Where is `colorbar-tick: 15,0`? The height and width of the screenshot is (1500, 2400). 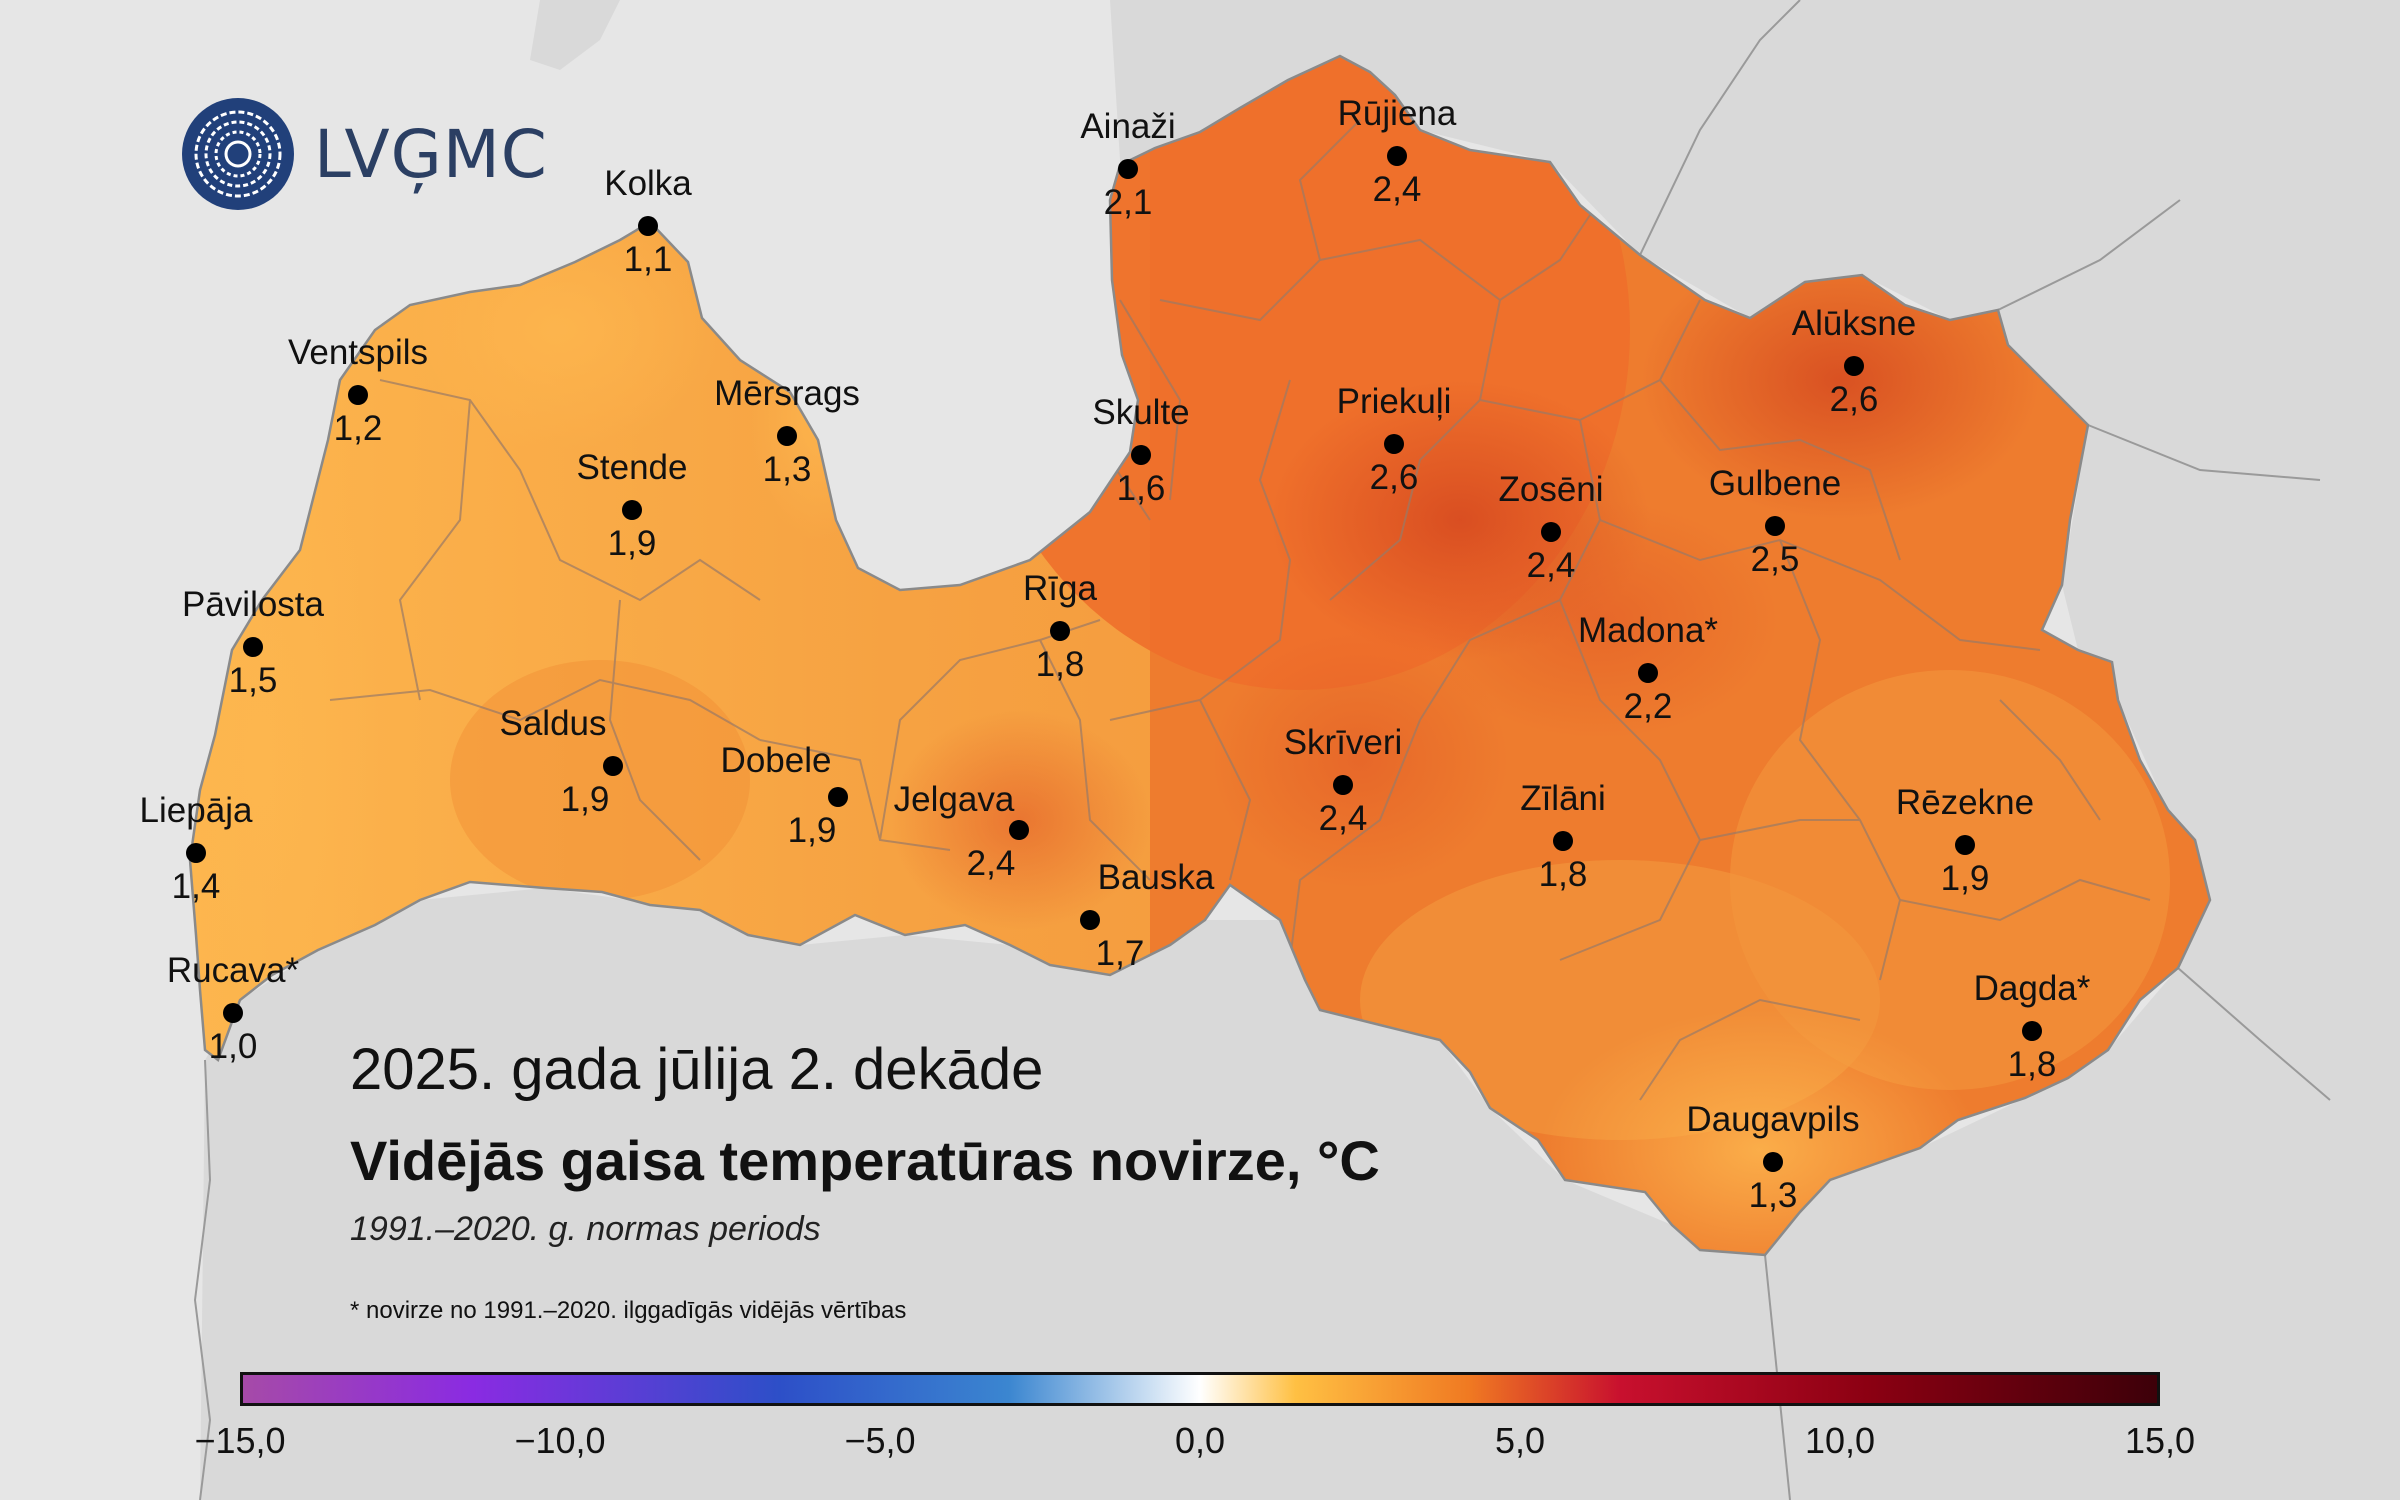
colorbar-tick: 15,0 is located at coordinates (2160, 1440).